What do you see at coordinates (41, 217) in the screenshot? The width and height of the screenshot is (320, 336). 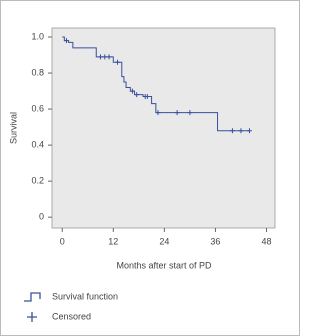 I see `y-tick-label: 0` at bounding box center [41, 217].